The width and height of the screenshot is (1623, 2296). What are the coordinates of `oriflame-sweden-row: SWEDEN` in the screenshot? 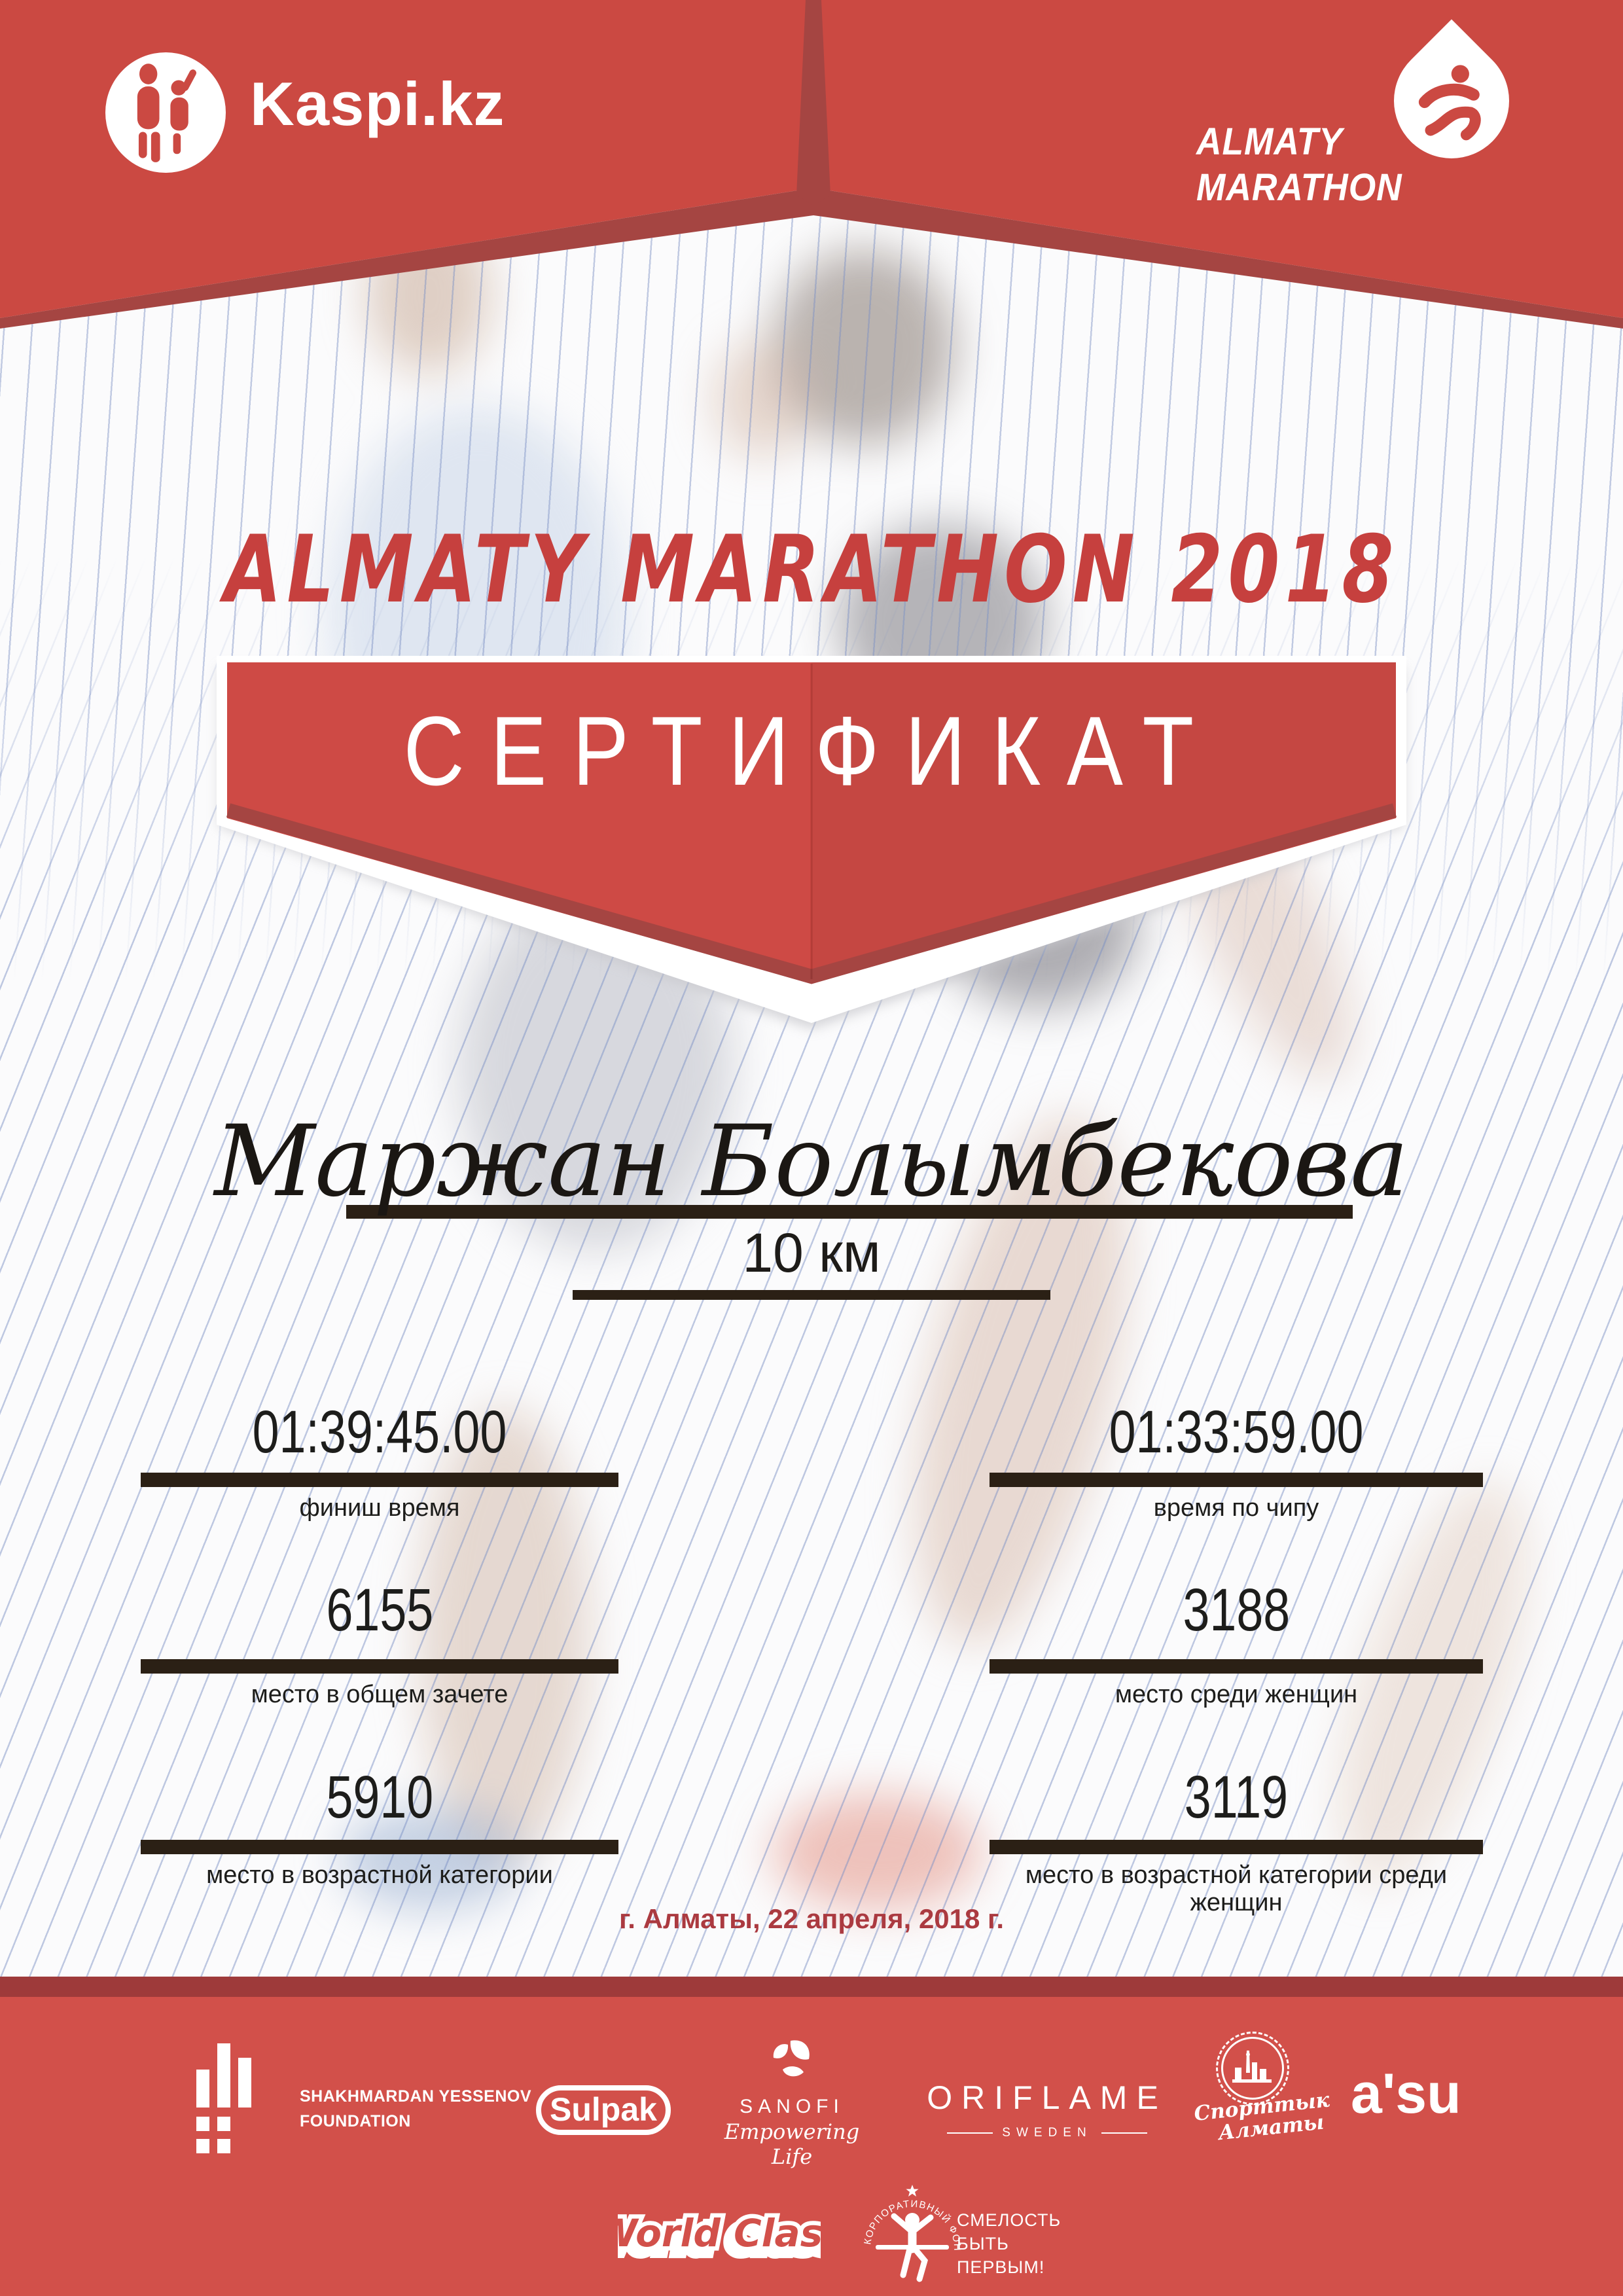 It's located at (1047, 2133).